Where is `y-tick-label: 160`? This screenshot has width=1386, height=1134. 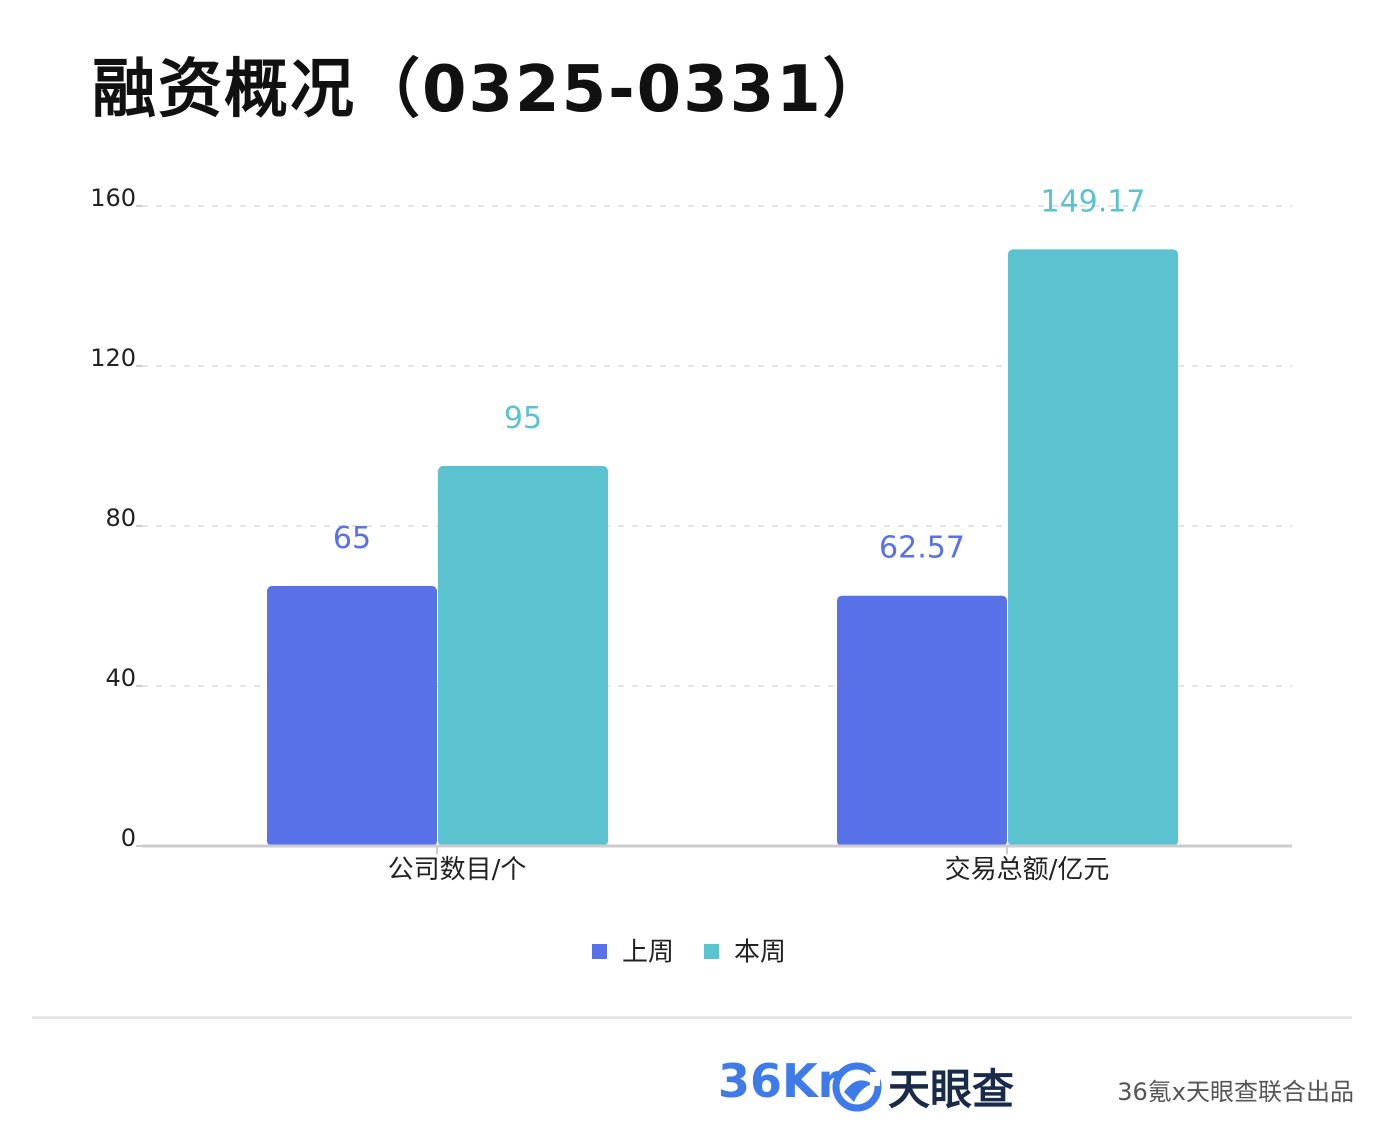 y-tick-label: 160 is located at coordinates (113, 198).